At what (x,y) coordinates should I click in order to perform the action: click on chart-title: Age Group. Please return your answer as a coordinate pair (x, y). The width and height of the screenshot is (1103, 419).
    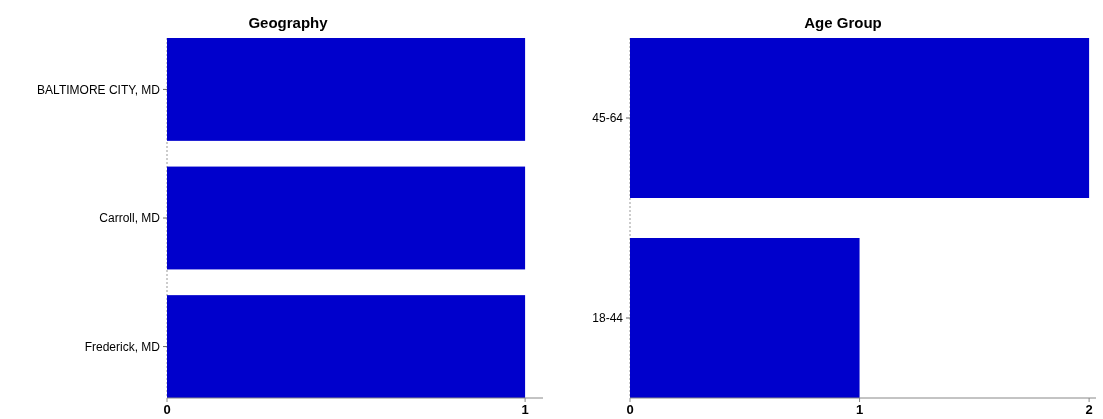
    Looking at the image, I should click on (843, 22).